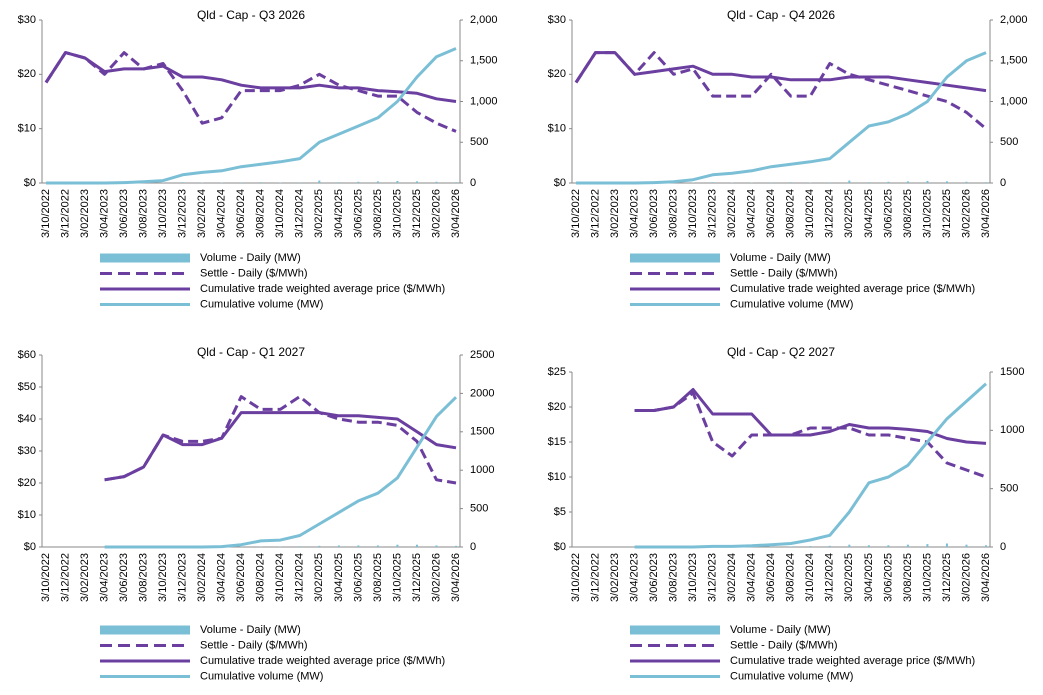  Describe the element at coordinates (771, 213) in the screenshot. I see `x-tick-label: 3/06/2024` at that location.